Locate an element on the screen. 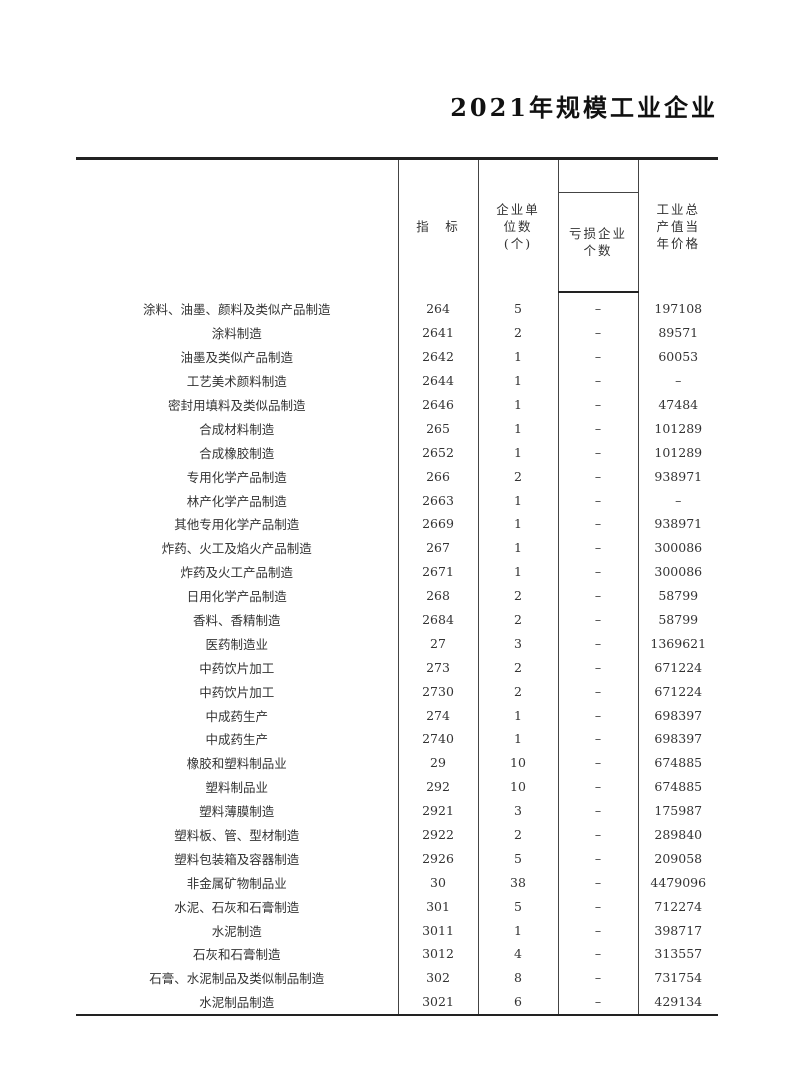 The image size is (793, 1077). table-row: 石灰和石膏制造 3012 4–313557 is located at coordinates (397, 954).